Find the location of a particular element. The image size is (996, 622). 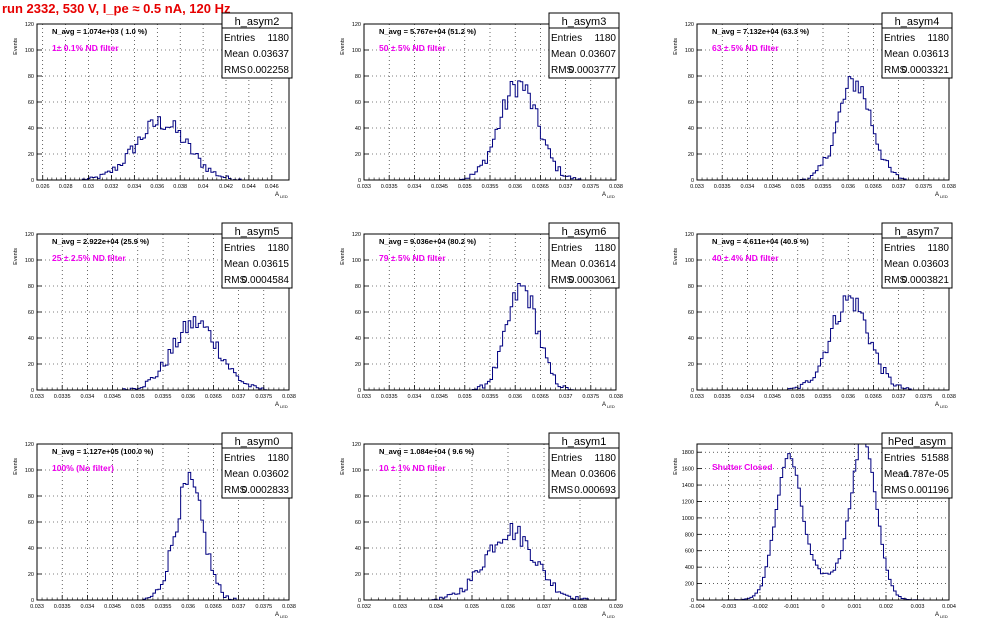

y-tick-label: 20 is located at coordinates (31, 155).